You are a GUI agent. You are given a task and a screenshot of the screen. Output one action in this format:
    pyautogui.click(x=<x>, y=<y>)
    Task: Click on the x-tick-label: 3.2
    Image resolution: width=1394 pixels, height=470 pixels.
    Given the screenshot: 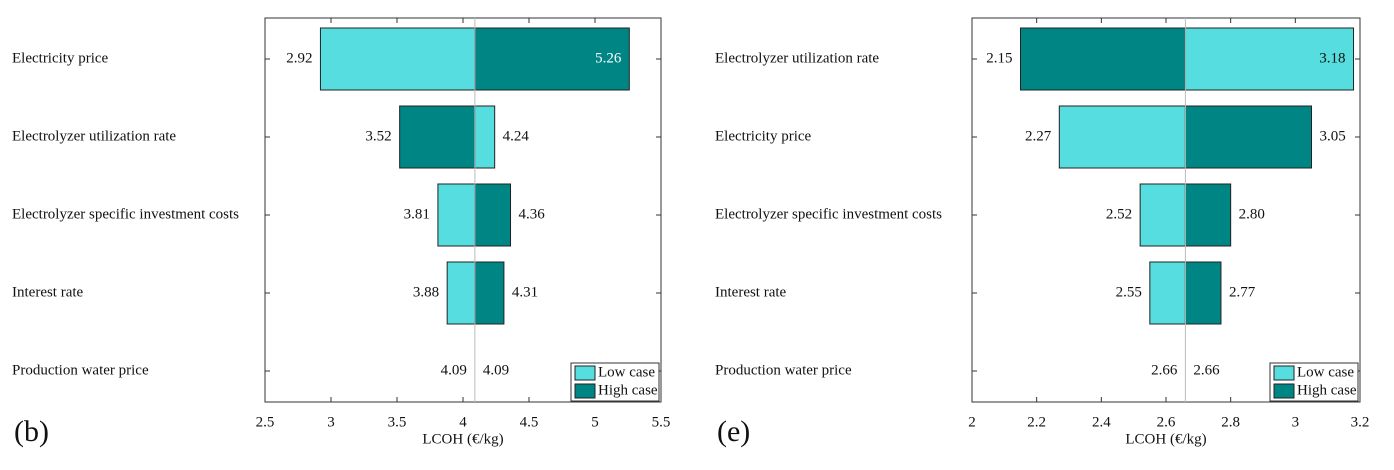 What is the action you would take?
    pyautogui.click(x=1360, y=422)
    